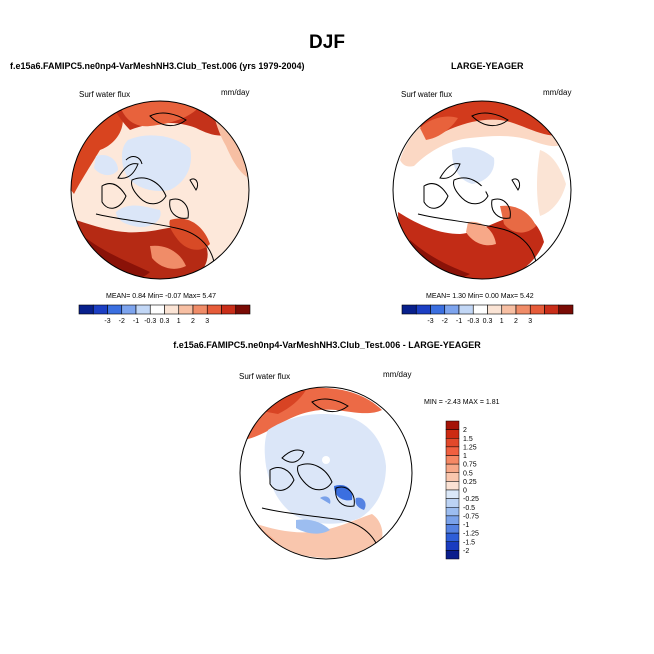  Describe the element at coordinates (516, 321) in the screenshot. I see `panel-2-colorbar-tick-label: 2` at that location.